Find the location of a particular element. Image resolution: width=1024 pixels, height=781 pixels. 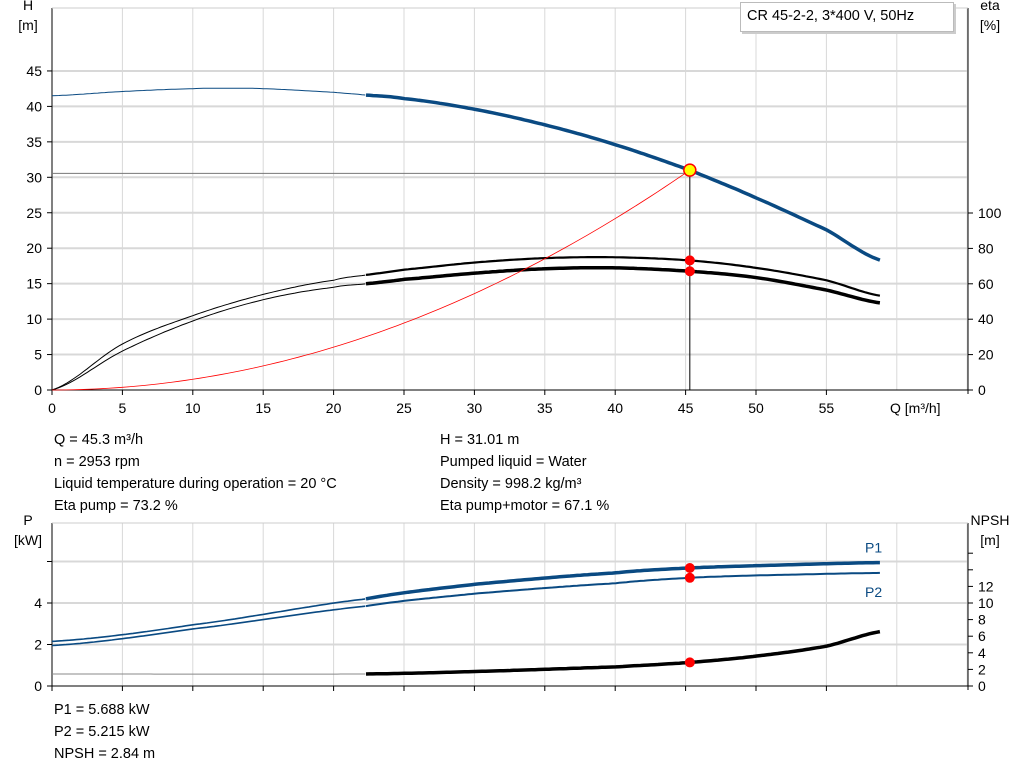

y2-tick-label: 4 is located at coordinates (982, 653).